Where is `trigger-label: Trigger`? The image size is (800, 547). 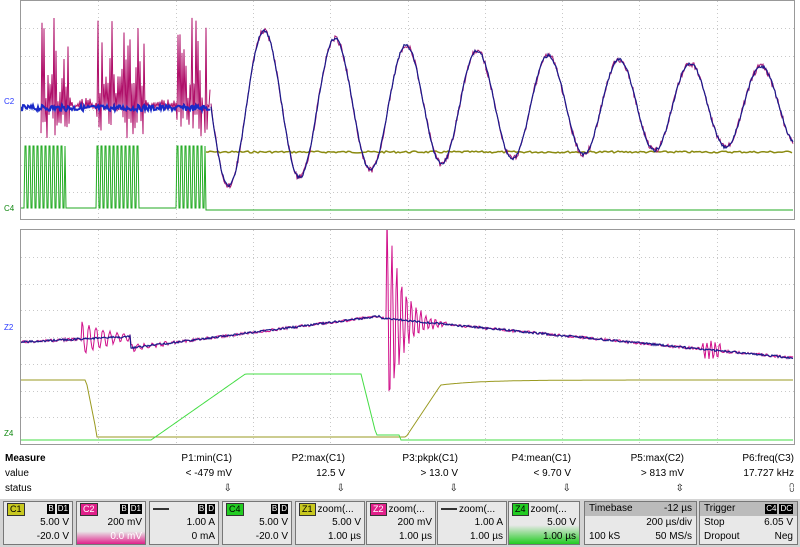
trigger-label: Trigger is located at coordinates (720, 508).